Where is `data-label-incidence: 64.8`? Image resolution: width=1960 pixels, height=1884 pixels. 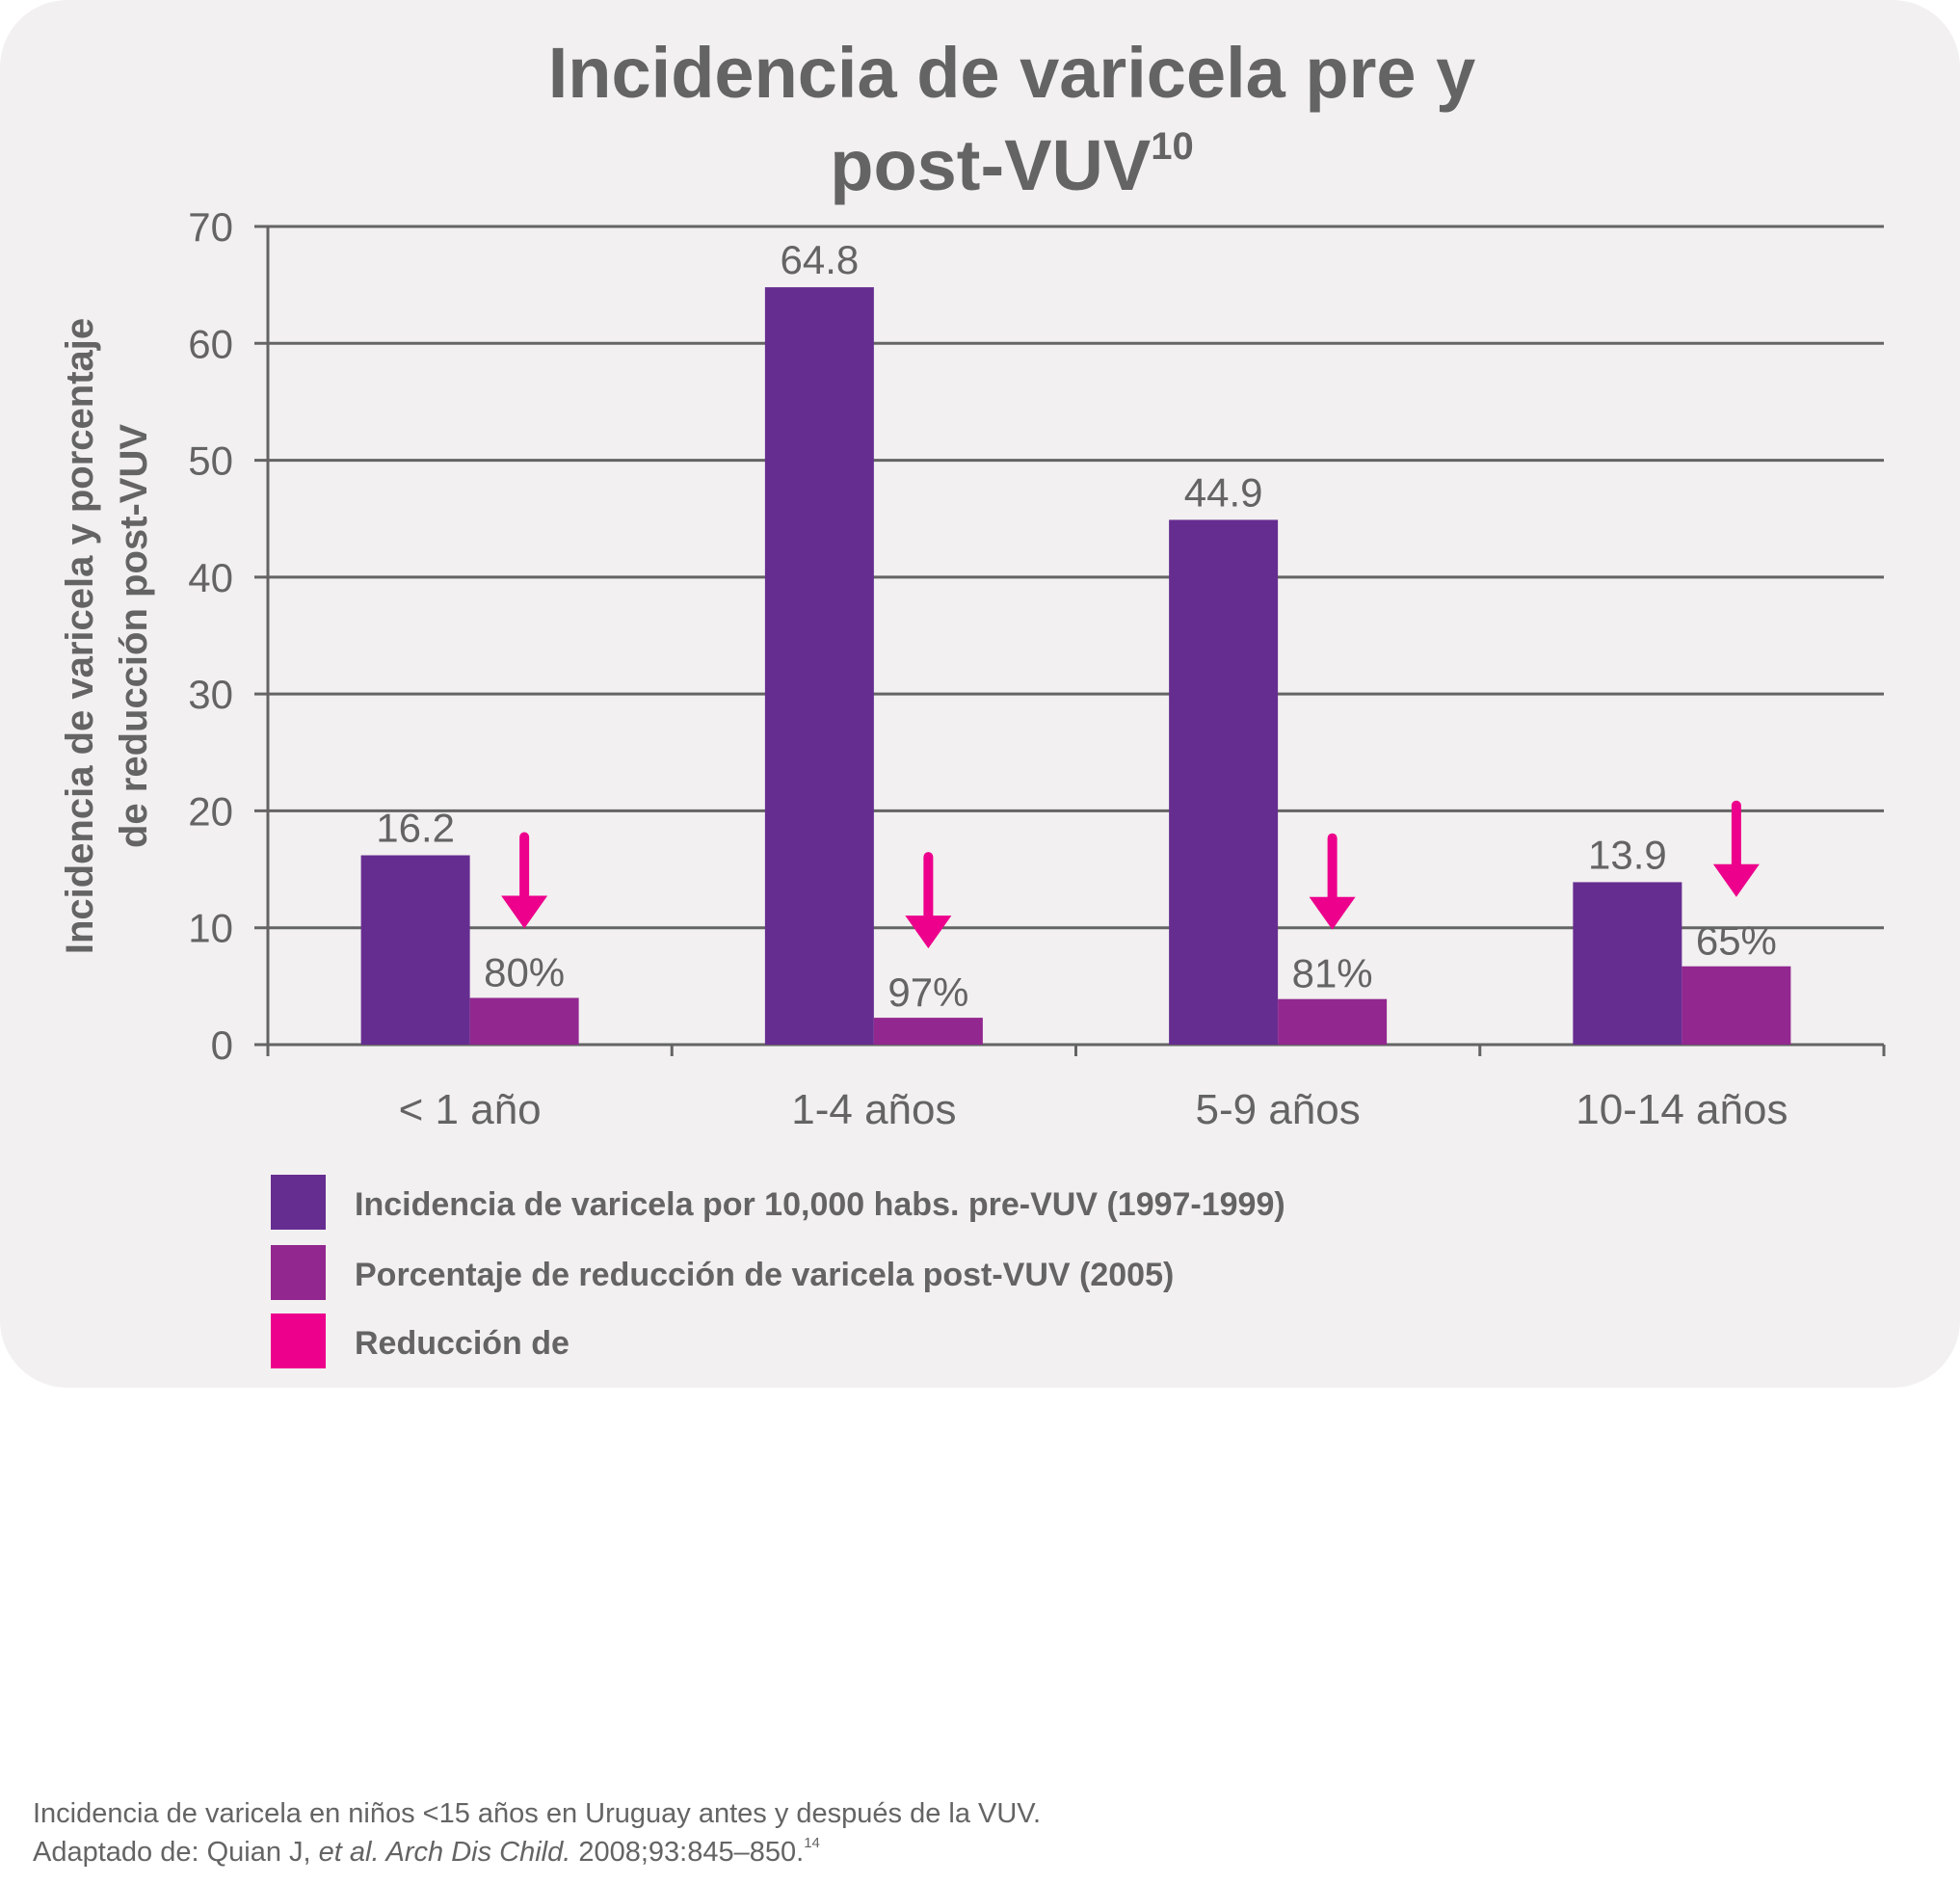
data-label-incidence: 64.8 is located at coordinates (820, 259).